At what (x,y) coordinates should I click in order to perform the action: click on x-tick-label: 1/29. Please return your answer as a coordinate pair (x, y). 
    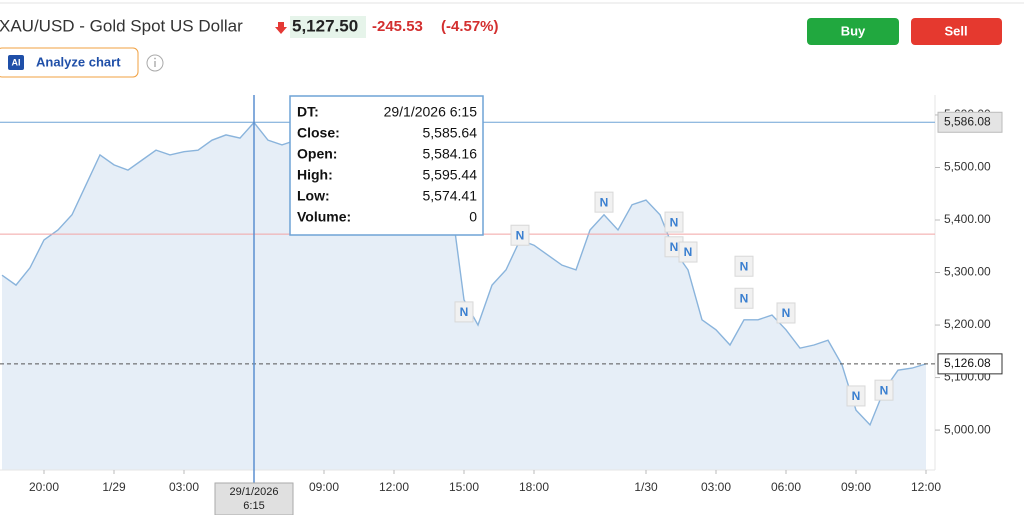
    Looking at the image, I should click on (114, 487).